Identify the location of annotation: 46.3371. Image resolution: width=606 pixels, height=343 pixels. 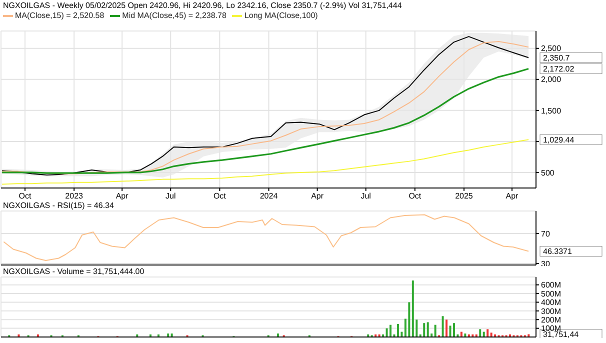
(557, 251).